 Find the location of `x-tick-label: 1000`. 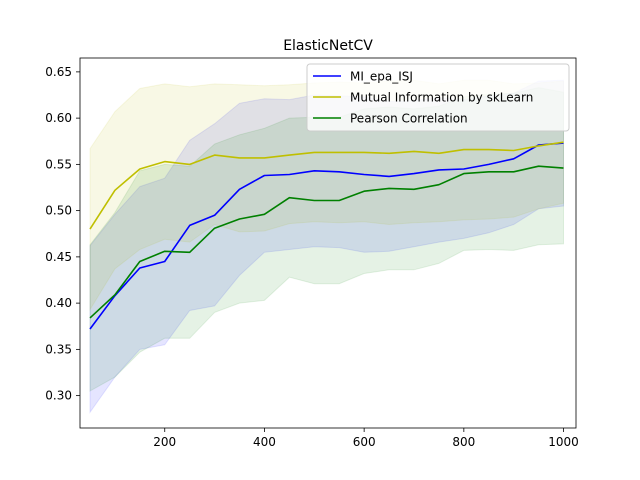

x-tick-label: 1000 is located at coordinates (563, 442).